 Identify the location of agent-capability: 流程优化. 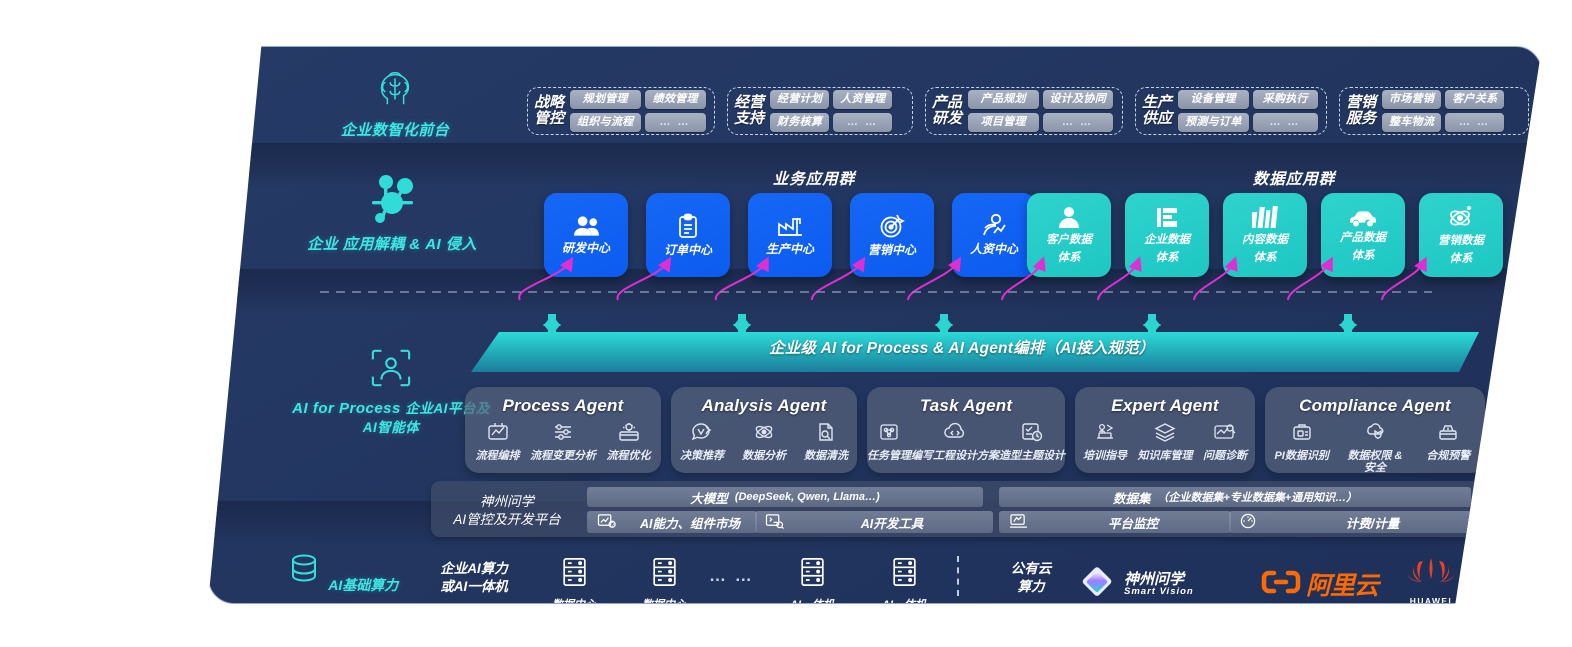
(628, 442).